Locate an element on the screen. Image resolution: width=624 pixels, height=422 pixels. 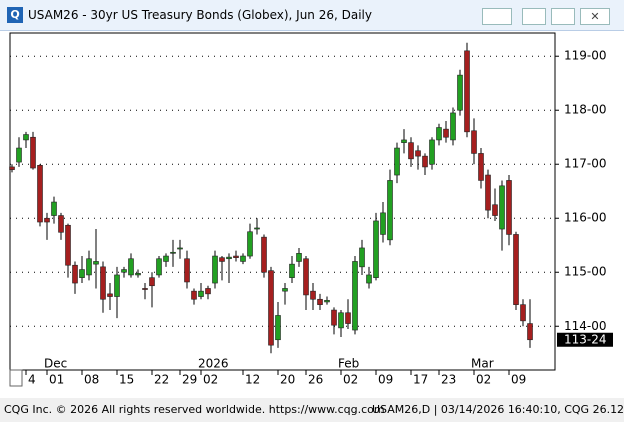
period-label: Feb is located at coordinates (348, 364).